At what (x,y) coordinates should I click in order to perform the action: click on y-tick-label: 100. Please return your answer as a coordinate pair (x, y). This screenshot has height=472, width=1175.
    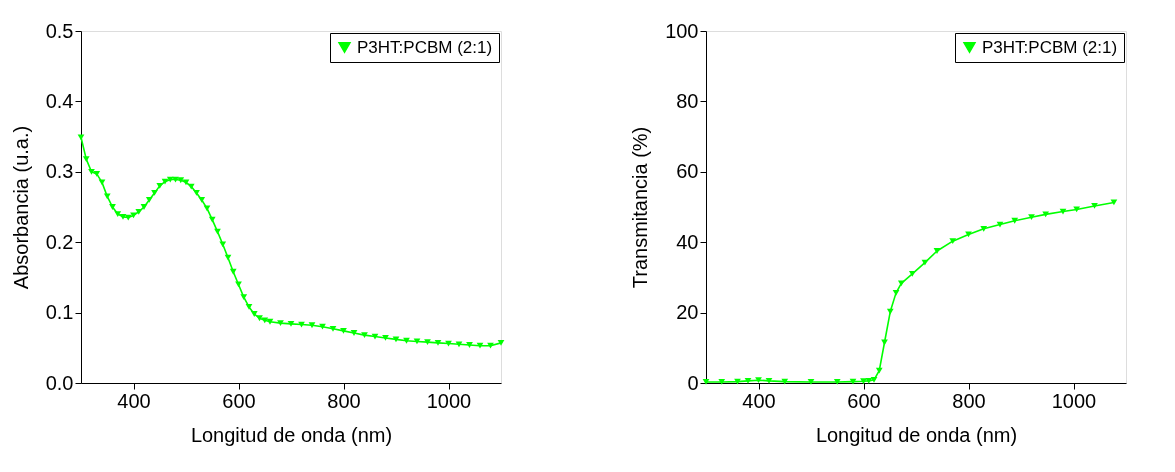
    Looking at the image, I should click on (682, 30).